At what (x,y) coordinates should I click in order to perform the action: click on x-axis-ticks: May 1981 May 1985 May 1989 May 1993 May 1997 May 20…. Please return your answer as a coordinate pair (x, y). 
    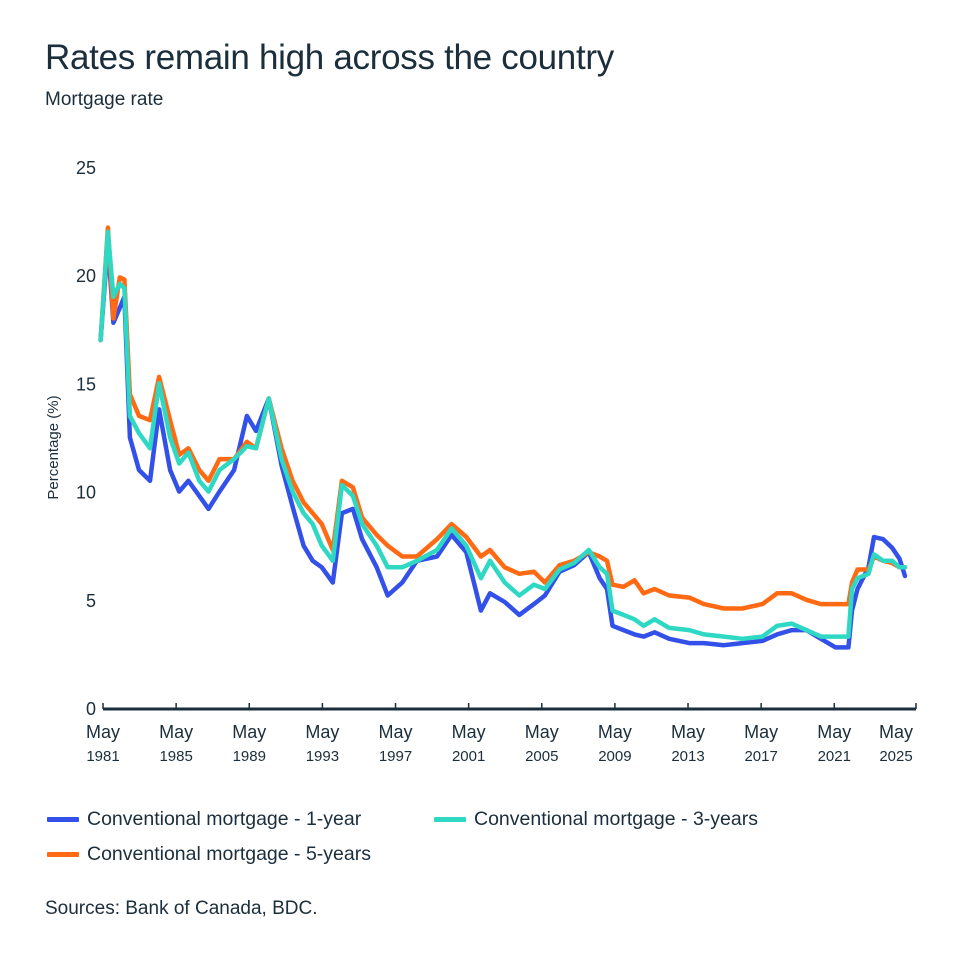
    Looking at the image, I should click on (501, 734).